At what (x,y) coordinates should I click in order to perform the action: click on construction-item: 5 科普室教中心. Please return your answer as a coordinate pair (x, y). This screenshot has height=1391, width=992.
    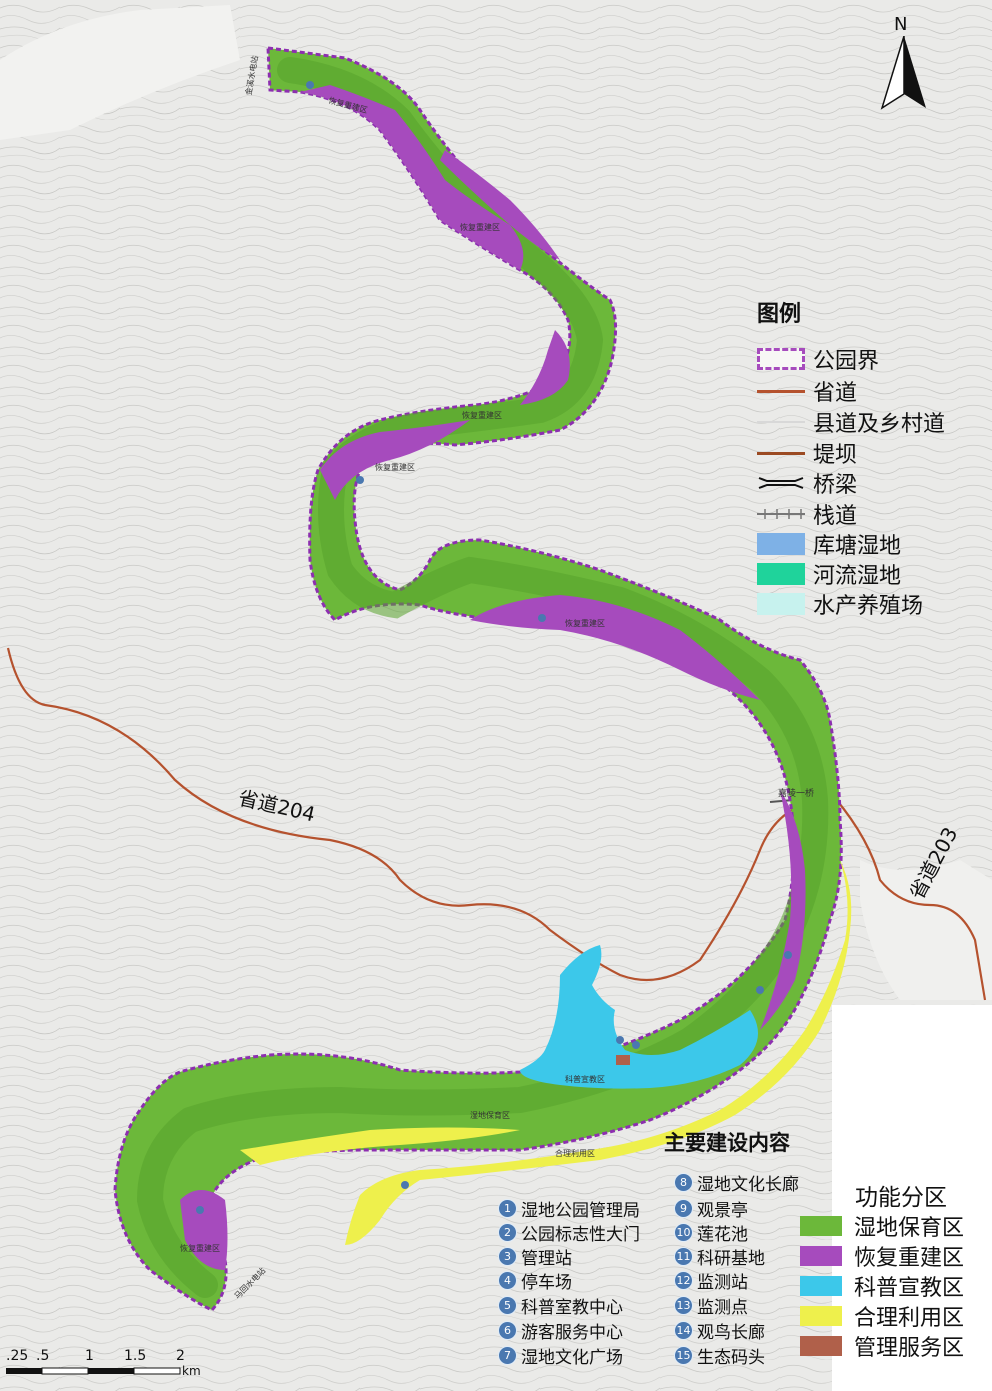
    Looking at the image, I should click on (560, 1305).